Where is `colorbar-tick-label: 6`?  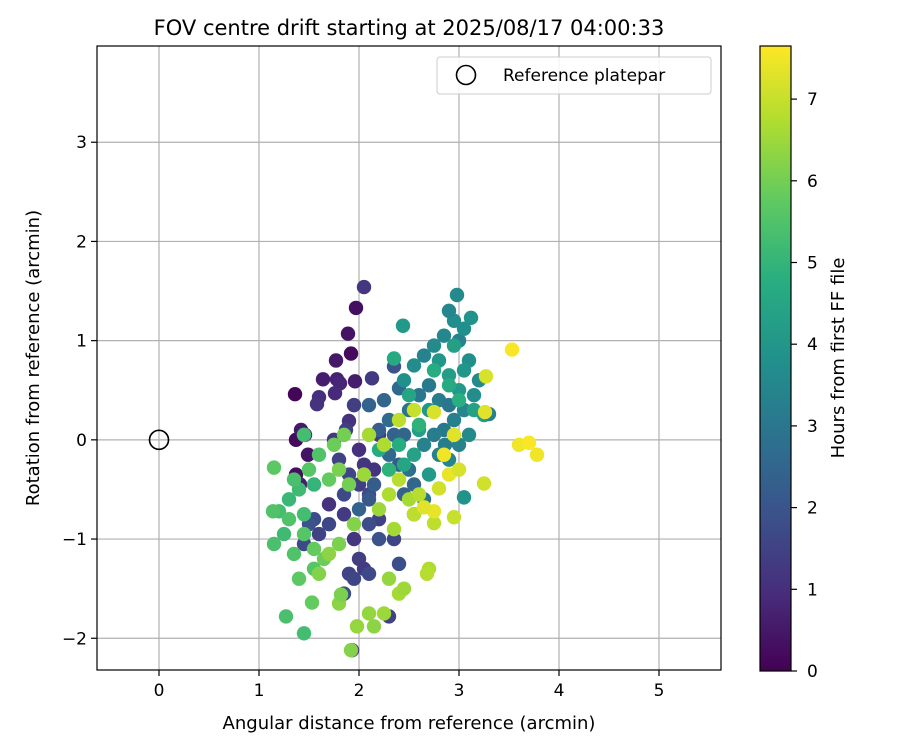
colorbar-tick-label: 6 is located at coordinates (812, 182).